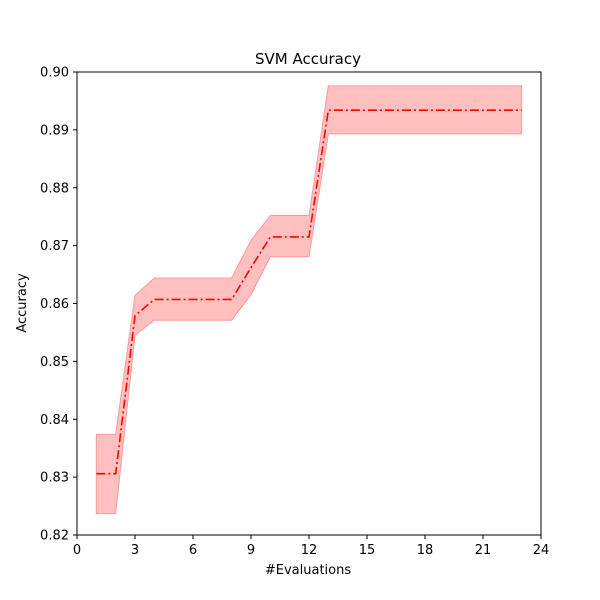 This screenshot has height=600, width=600. I want to click on y-tick-label: 0.89, so click(54, 130).